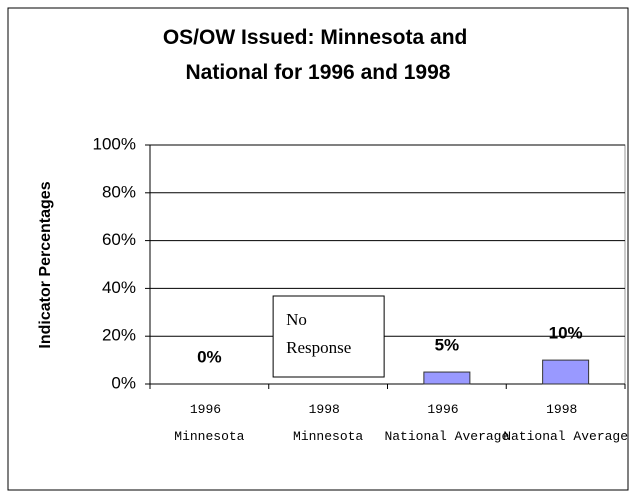 This screenshot has height=498, width=637. Describe the element at coordinates (209, 423) in the screenshot. I see `x-tick-label: 1996 Minnesota` at that location.